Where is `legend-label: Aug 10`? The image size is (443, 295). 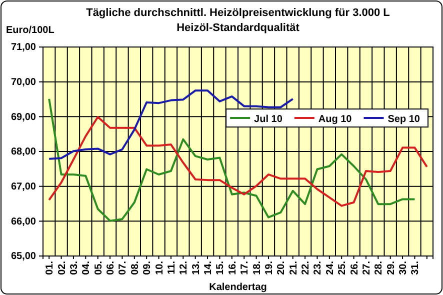 legend-label: Aug 10 is located at coordinates (335, 119).